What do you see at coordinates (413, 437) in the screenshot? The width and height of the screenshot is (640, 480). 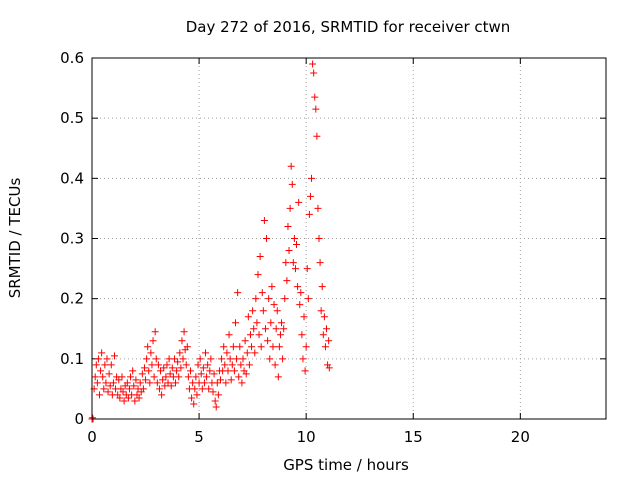 I see `x-tick-label: 15` at bounding box center [413, 437].